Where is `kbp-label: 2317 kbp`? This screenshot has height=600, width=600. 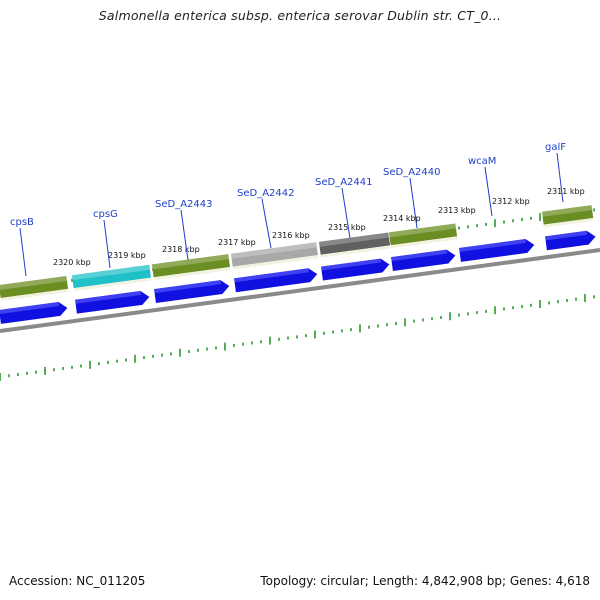 kbp-label: 2317 kbp is located at coordinates (237, 242).